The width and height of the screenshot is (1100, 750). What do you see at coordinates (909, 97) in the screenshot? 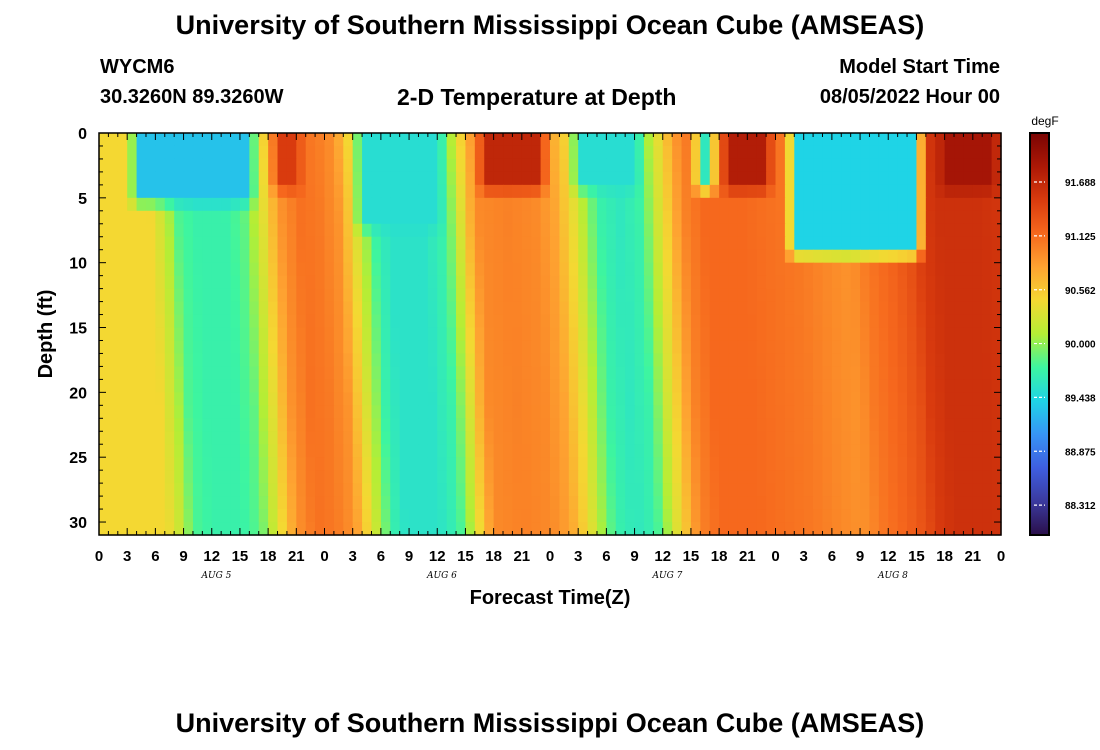
I see `model-start-value: 08/05/2022 Hour 00` at bounding box center [909, 97].